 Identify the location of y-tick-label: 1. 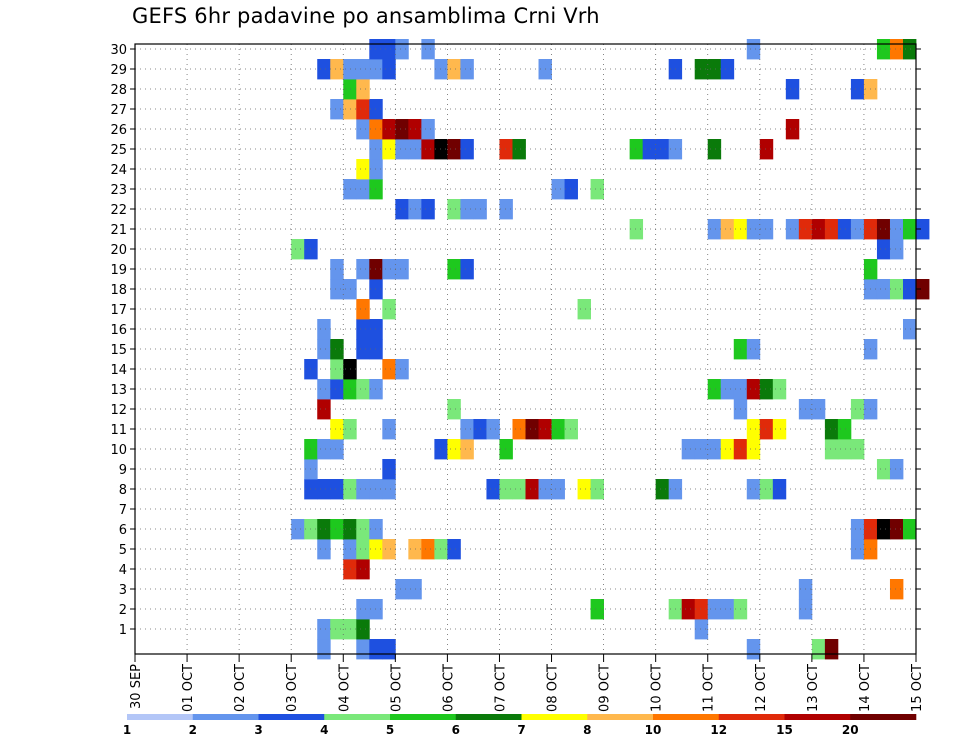
(123, 630).